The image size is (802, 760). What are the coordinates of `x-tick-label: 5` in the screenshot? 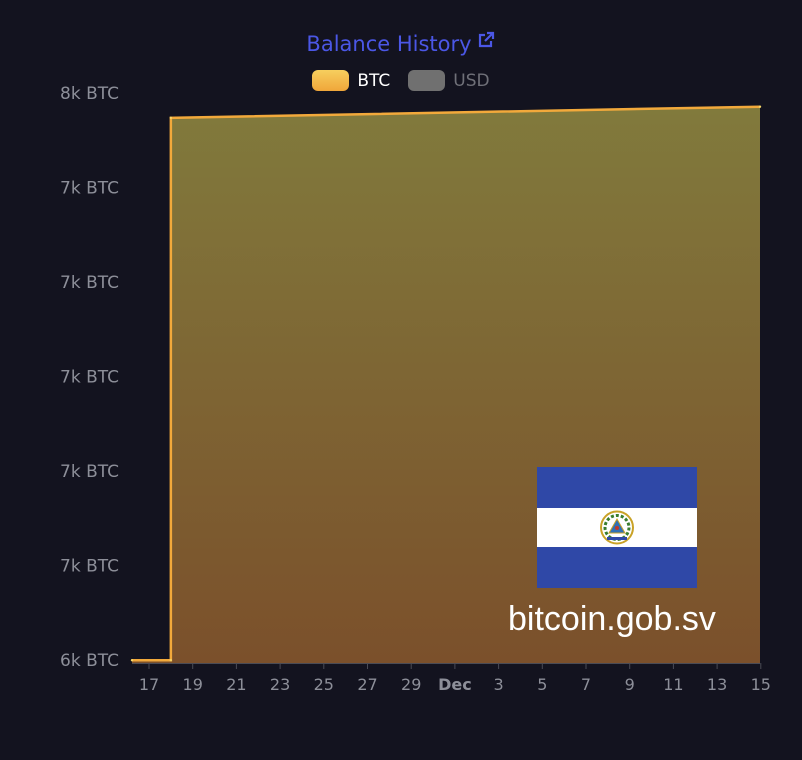 It's located at (542, 684).